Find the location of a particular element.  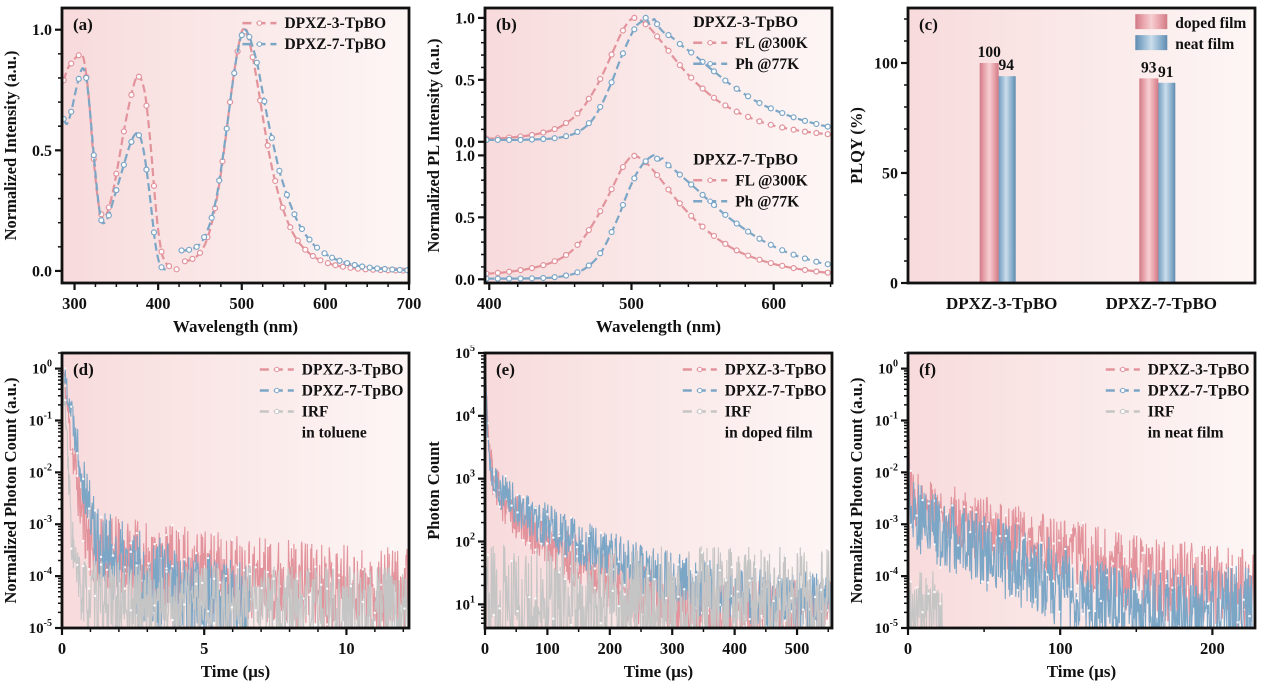

svg-text: 50 is located at coordinates (890, 174).